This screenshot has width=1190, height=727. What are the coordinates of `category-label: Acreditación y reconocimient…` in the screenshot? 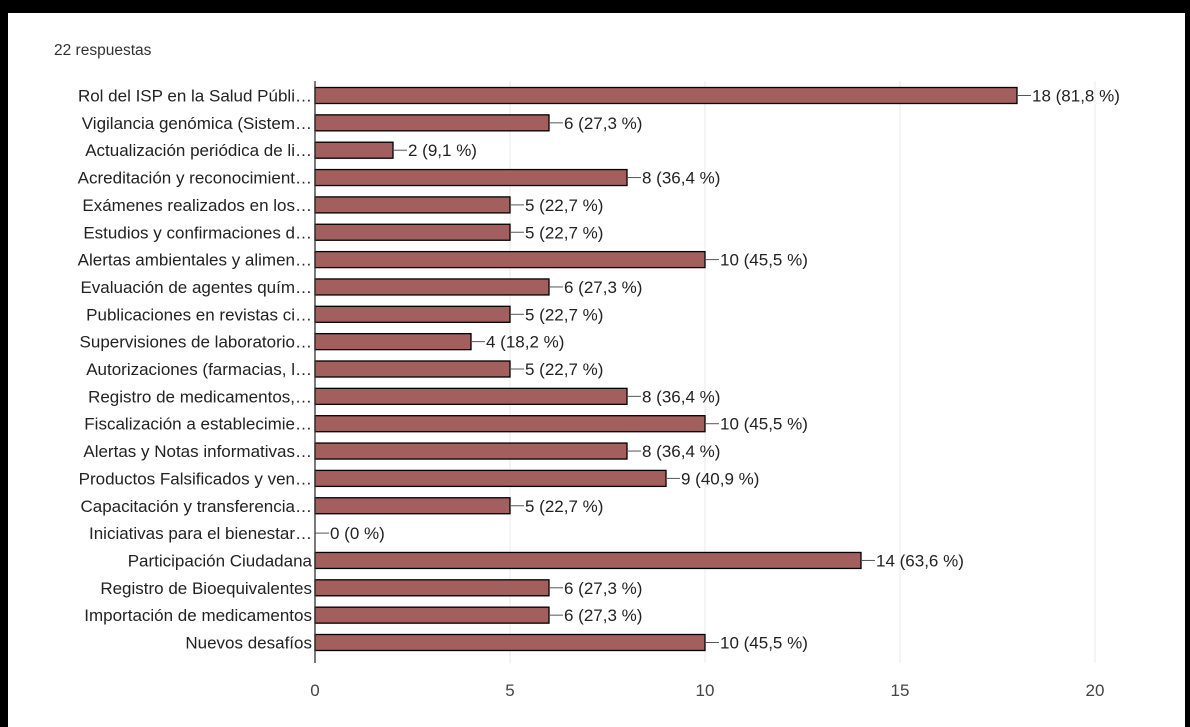 It's located at (195, 178).